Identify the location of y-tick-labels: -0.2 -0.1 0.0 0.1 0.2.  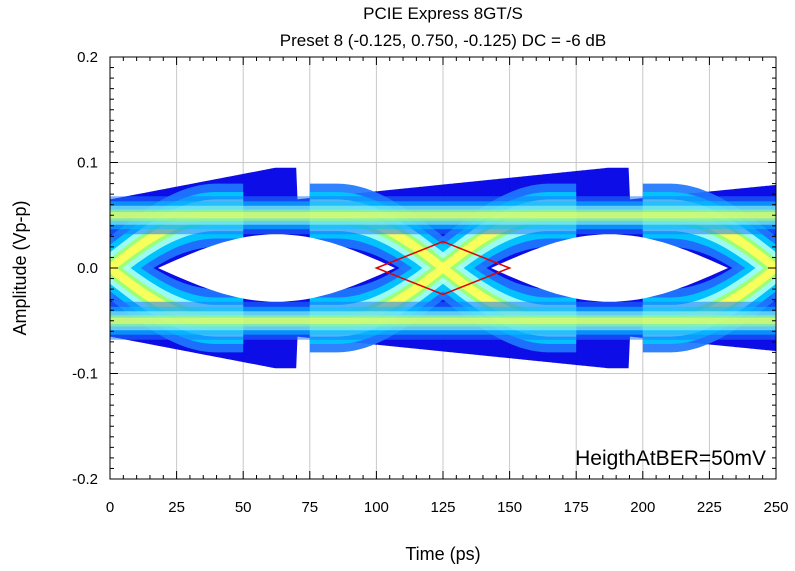
(85, 268).